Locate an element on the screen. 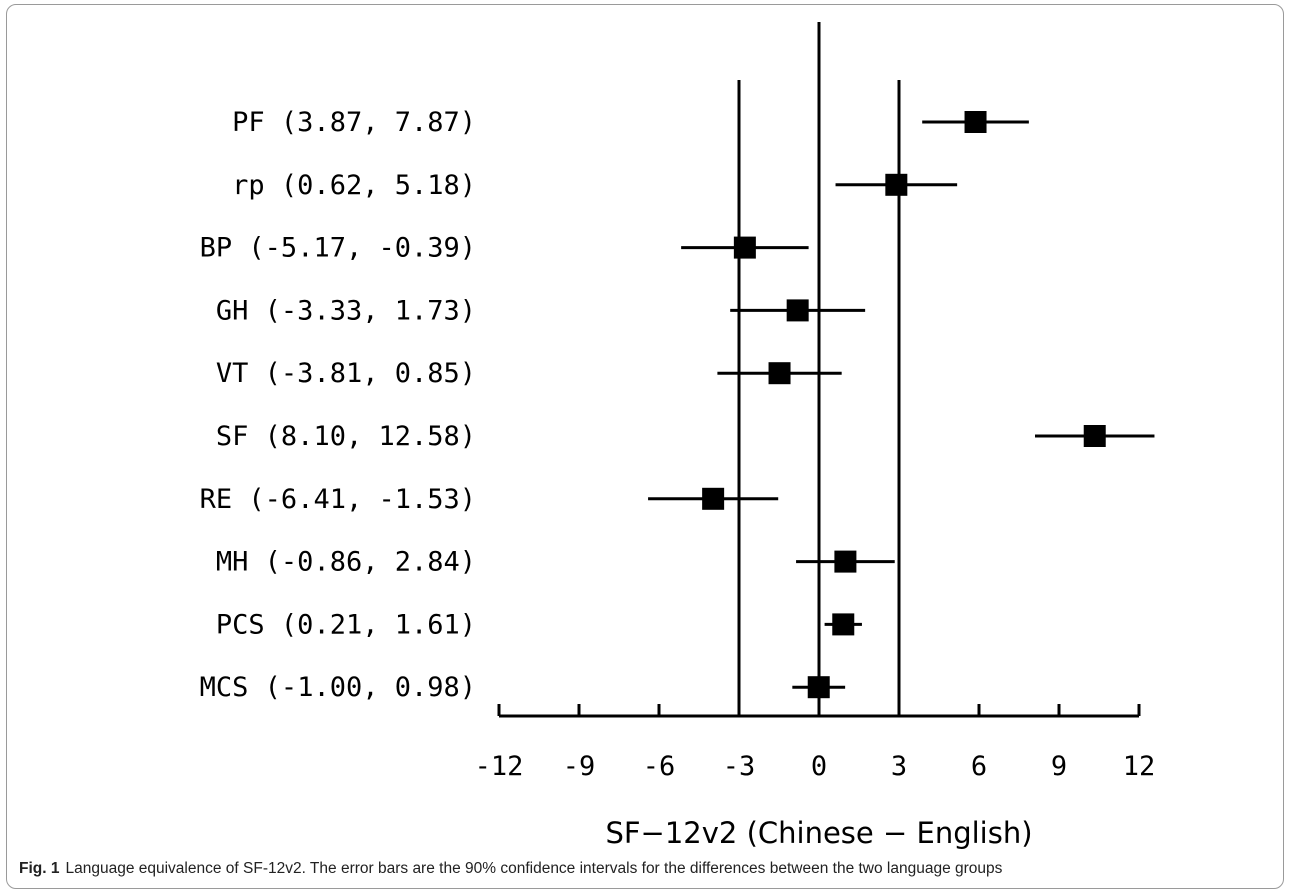 This screenshot has width=1290, height=893. forest-row: MCS (-1.00, 0.98) is located at coordinates (523, 687).